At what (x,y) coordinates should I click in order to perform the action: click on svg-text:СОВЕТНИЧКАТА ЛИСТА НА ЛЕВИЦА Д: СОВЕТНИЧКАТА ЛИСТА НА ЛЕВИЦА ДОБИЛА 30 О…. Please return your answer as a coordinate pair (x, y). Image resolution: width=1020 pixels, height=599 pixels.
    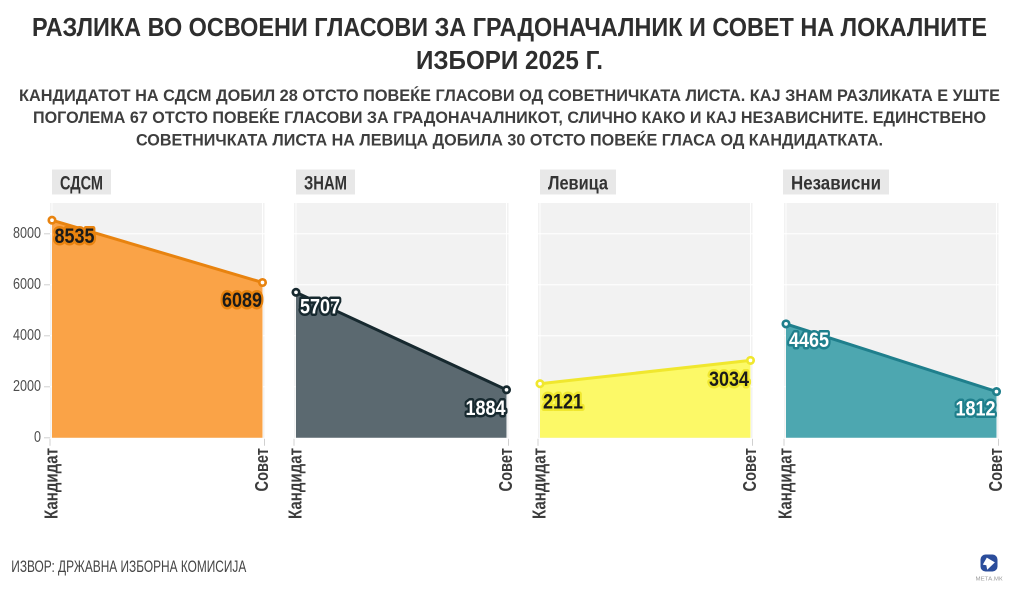
    Looking at the image, I should click on (509, 139).